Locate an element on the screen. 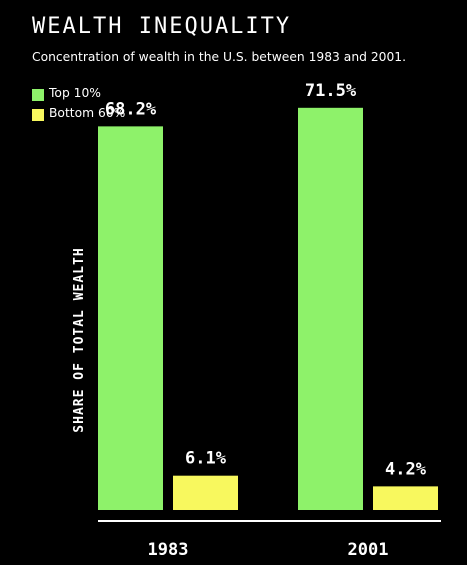 The width and height of the screenshot is (467, 565). legend-label-bottom-60: Bottom 60% is located at coordinates (87, 113).